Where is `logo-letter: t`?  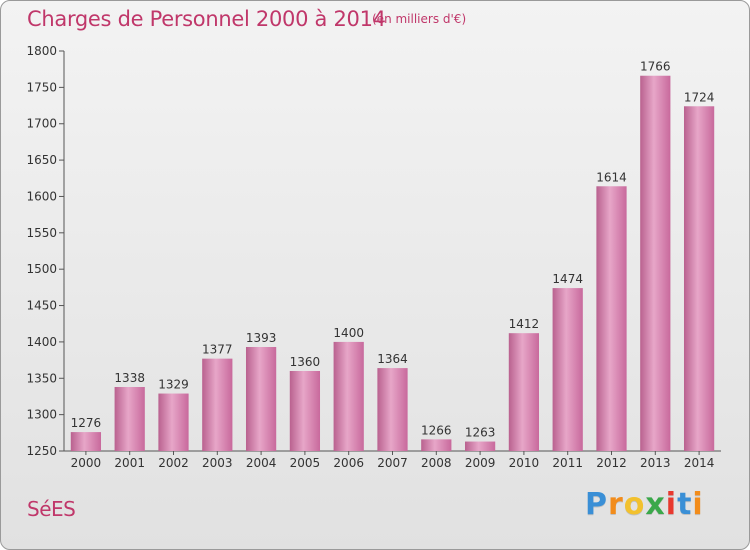
logo-letter: t is located at coordinates (685, 504).